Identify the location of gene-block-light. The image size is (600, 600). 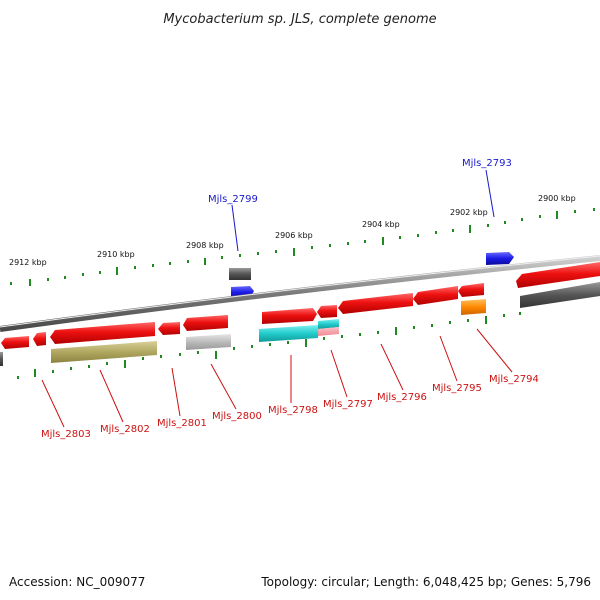
(208, 342).